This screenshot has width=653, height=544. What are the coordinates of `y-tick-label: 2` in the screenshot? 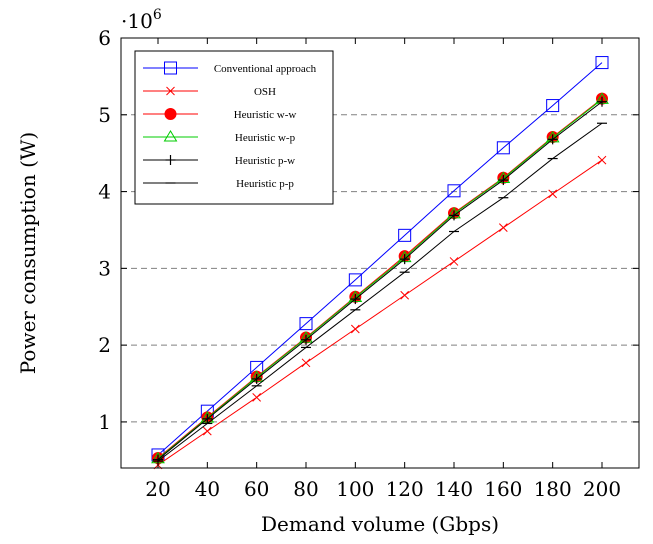 It's located at (104, 345).